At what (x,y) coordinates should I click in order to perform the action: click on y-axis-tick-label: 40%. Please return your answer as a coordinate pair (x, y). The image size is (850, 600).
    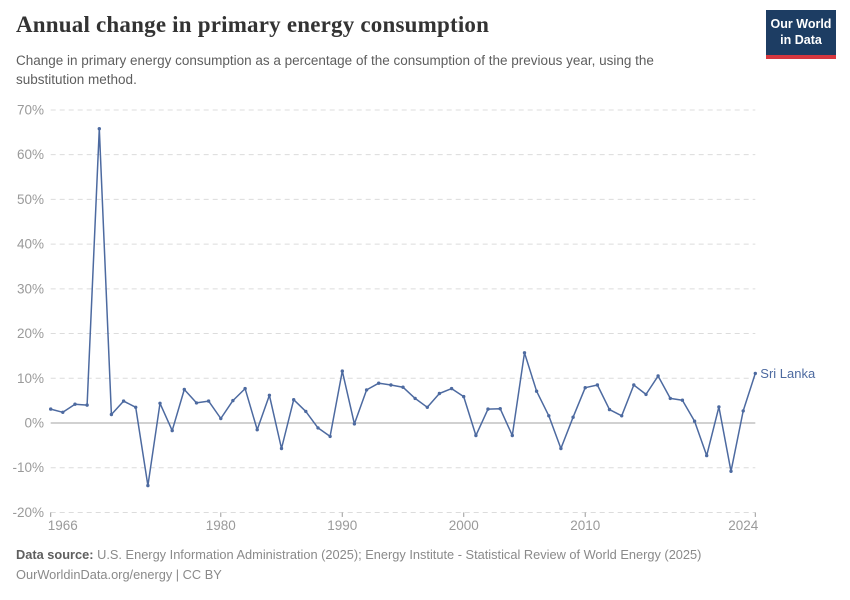
    Looking at the image, I should click on (30, 244).